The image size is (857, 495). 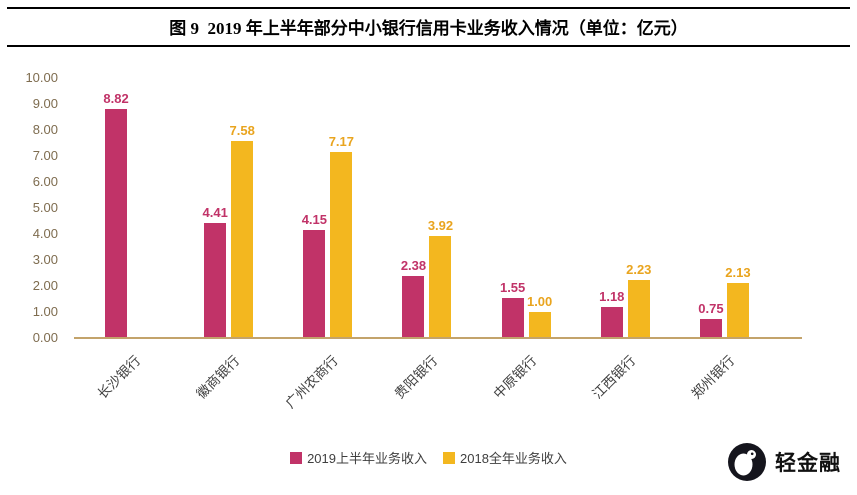 I want to click on bar-slot: 7.17, so click(x=341, y=235).